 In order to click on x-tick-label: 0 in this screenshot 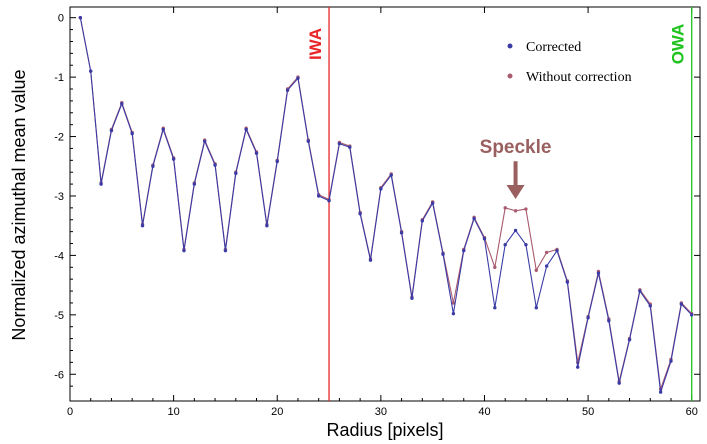, I will do `click(70, 412)`.